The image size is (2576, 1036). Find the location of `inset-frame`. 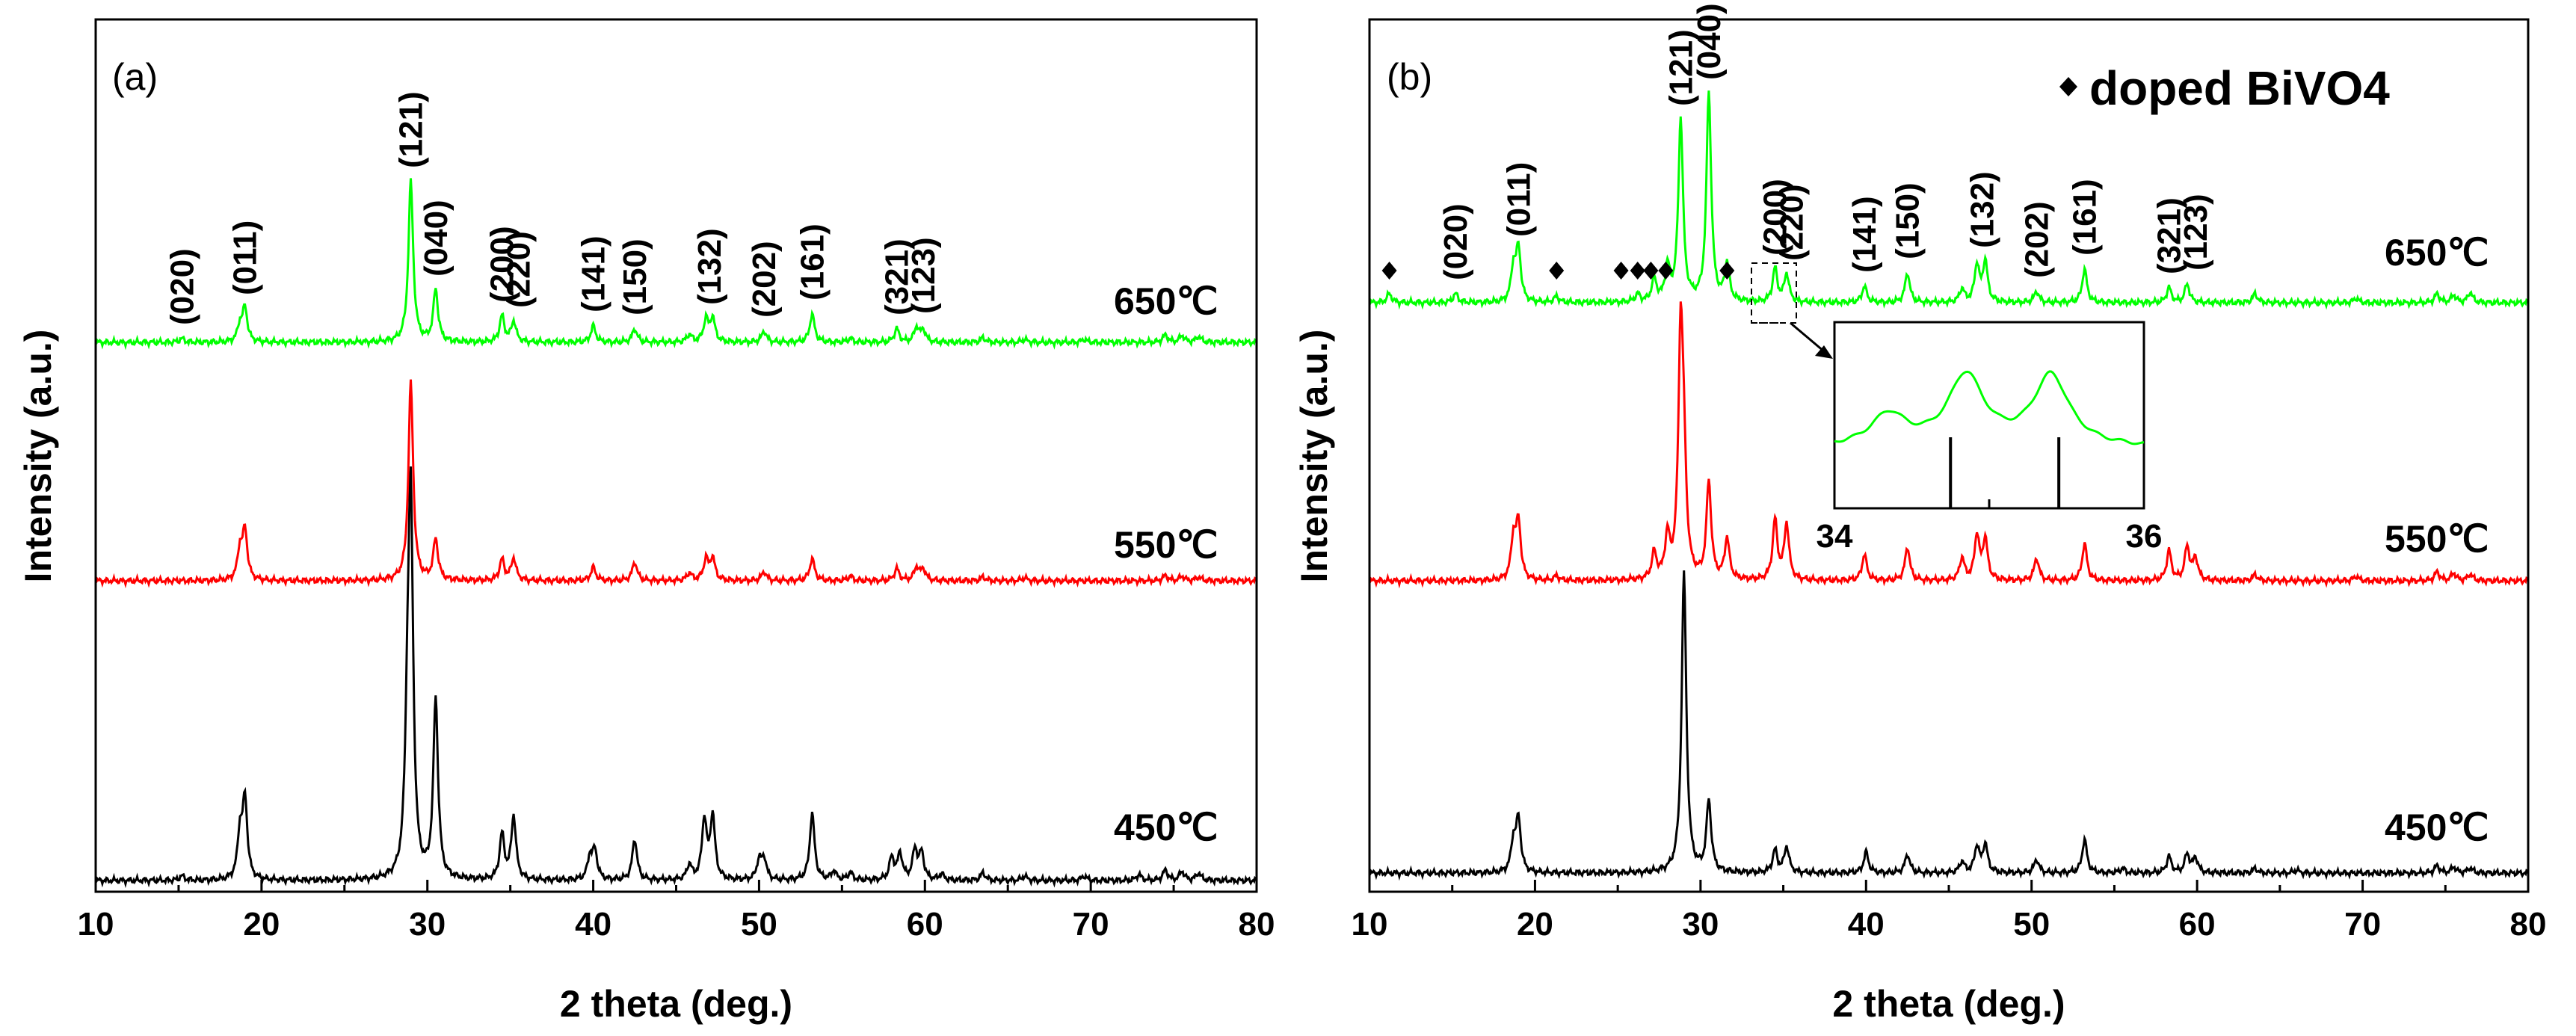

inset-frame is located at coordinates (1989, 416).